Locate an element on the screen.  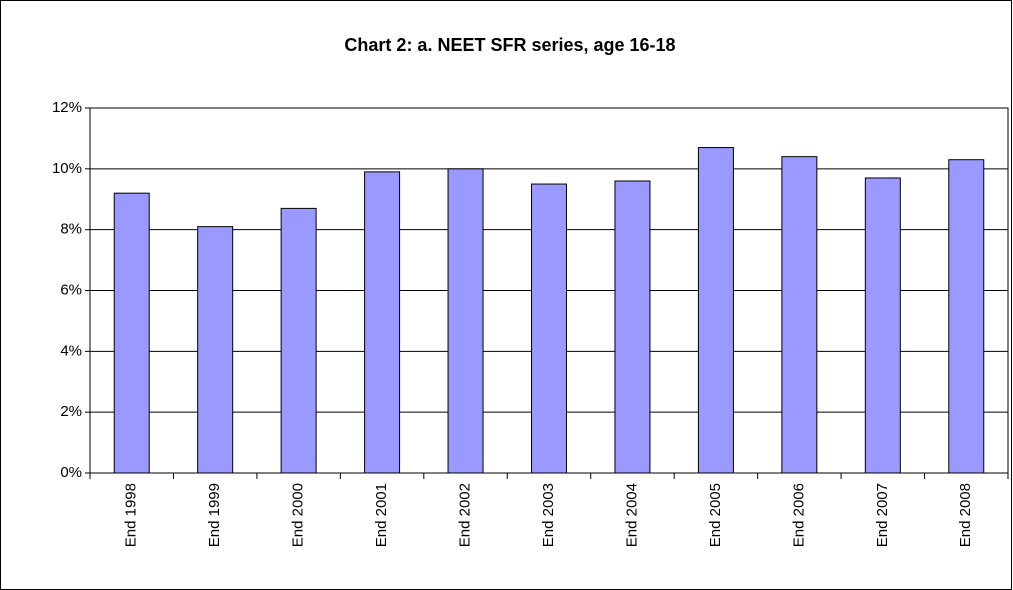
x-tick-label: End 2005 is located at coordinates (715, 515).